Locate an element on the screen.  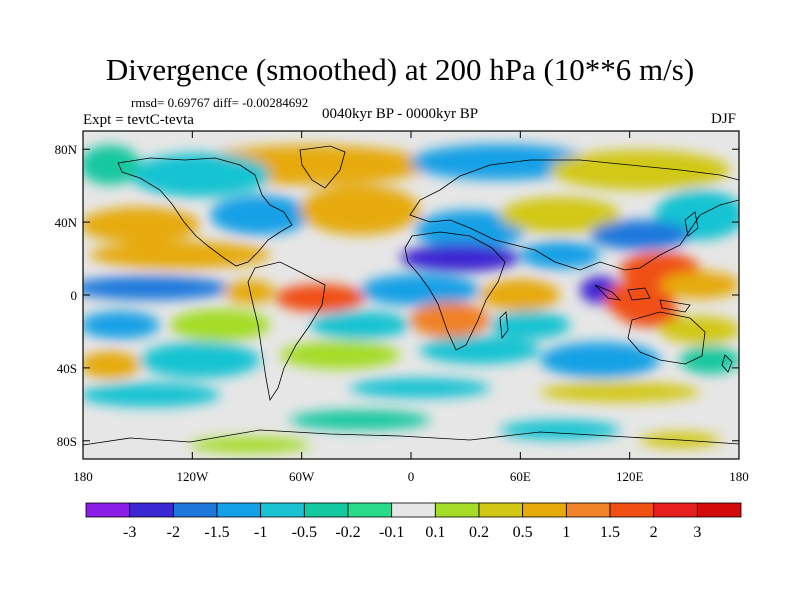
colorbar-label: 0.1 is located at coordinates (435, 532).